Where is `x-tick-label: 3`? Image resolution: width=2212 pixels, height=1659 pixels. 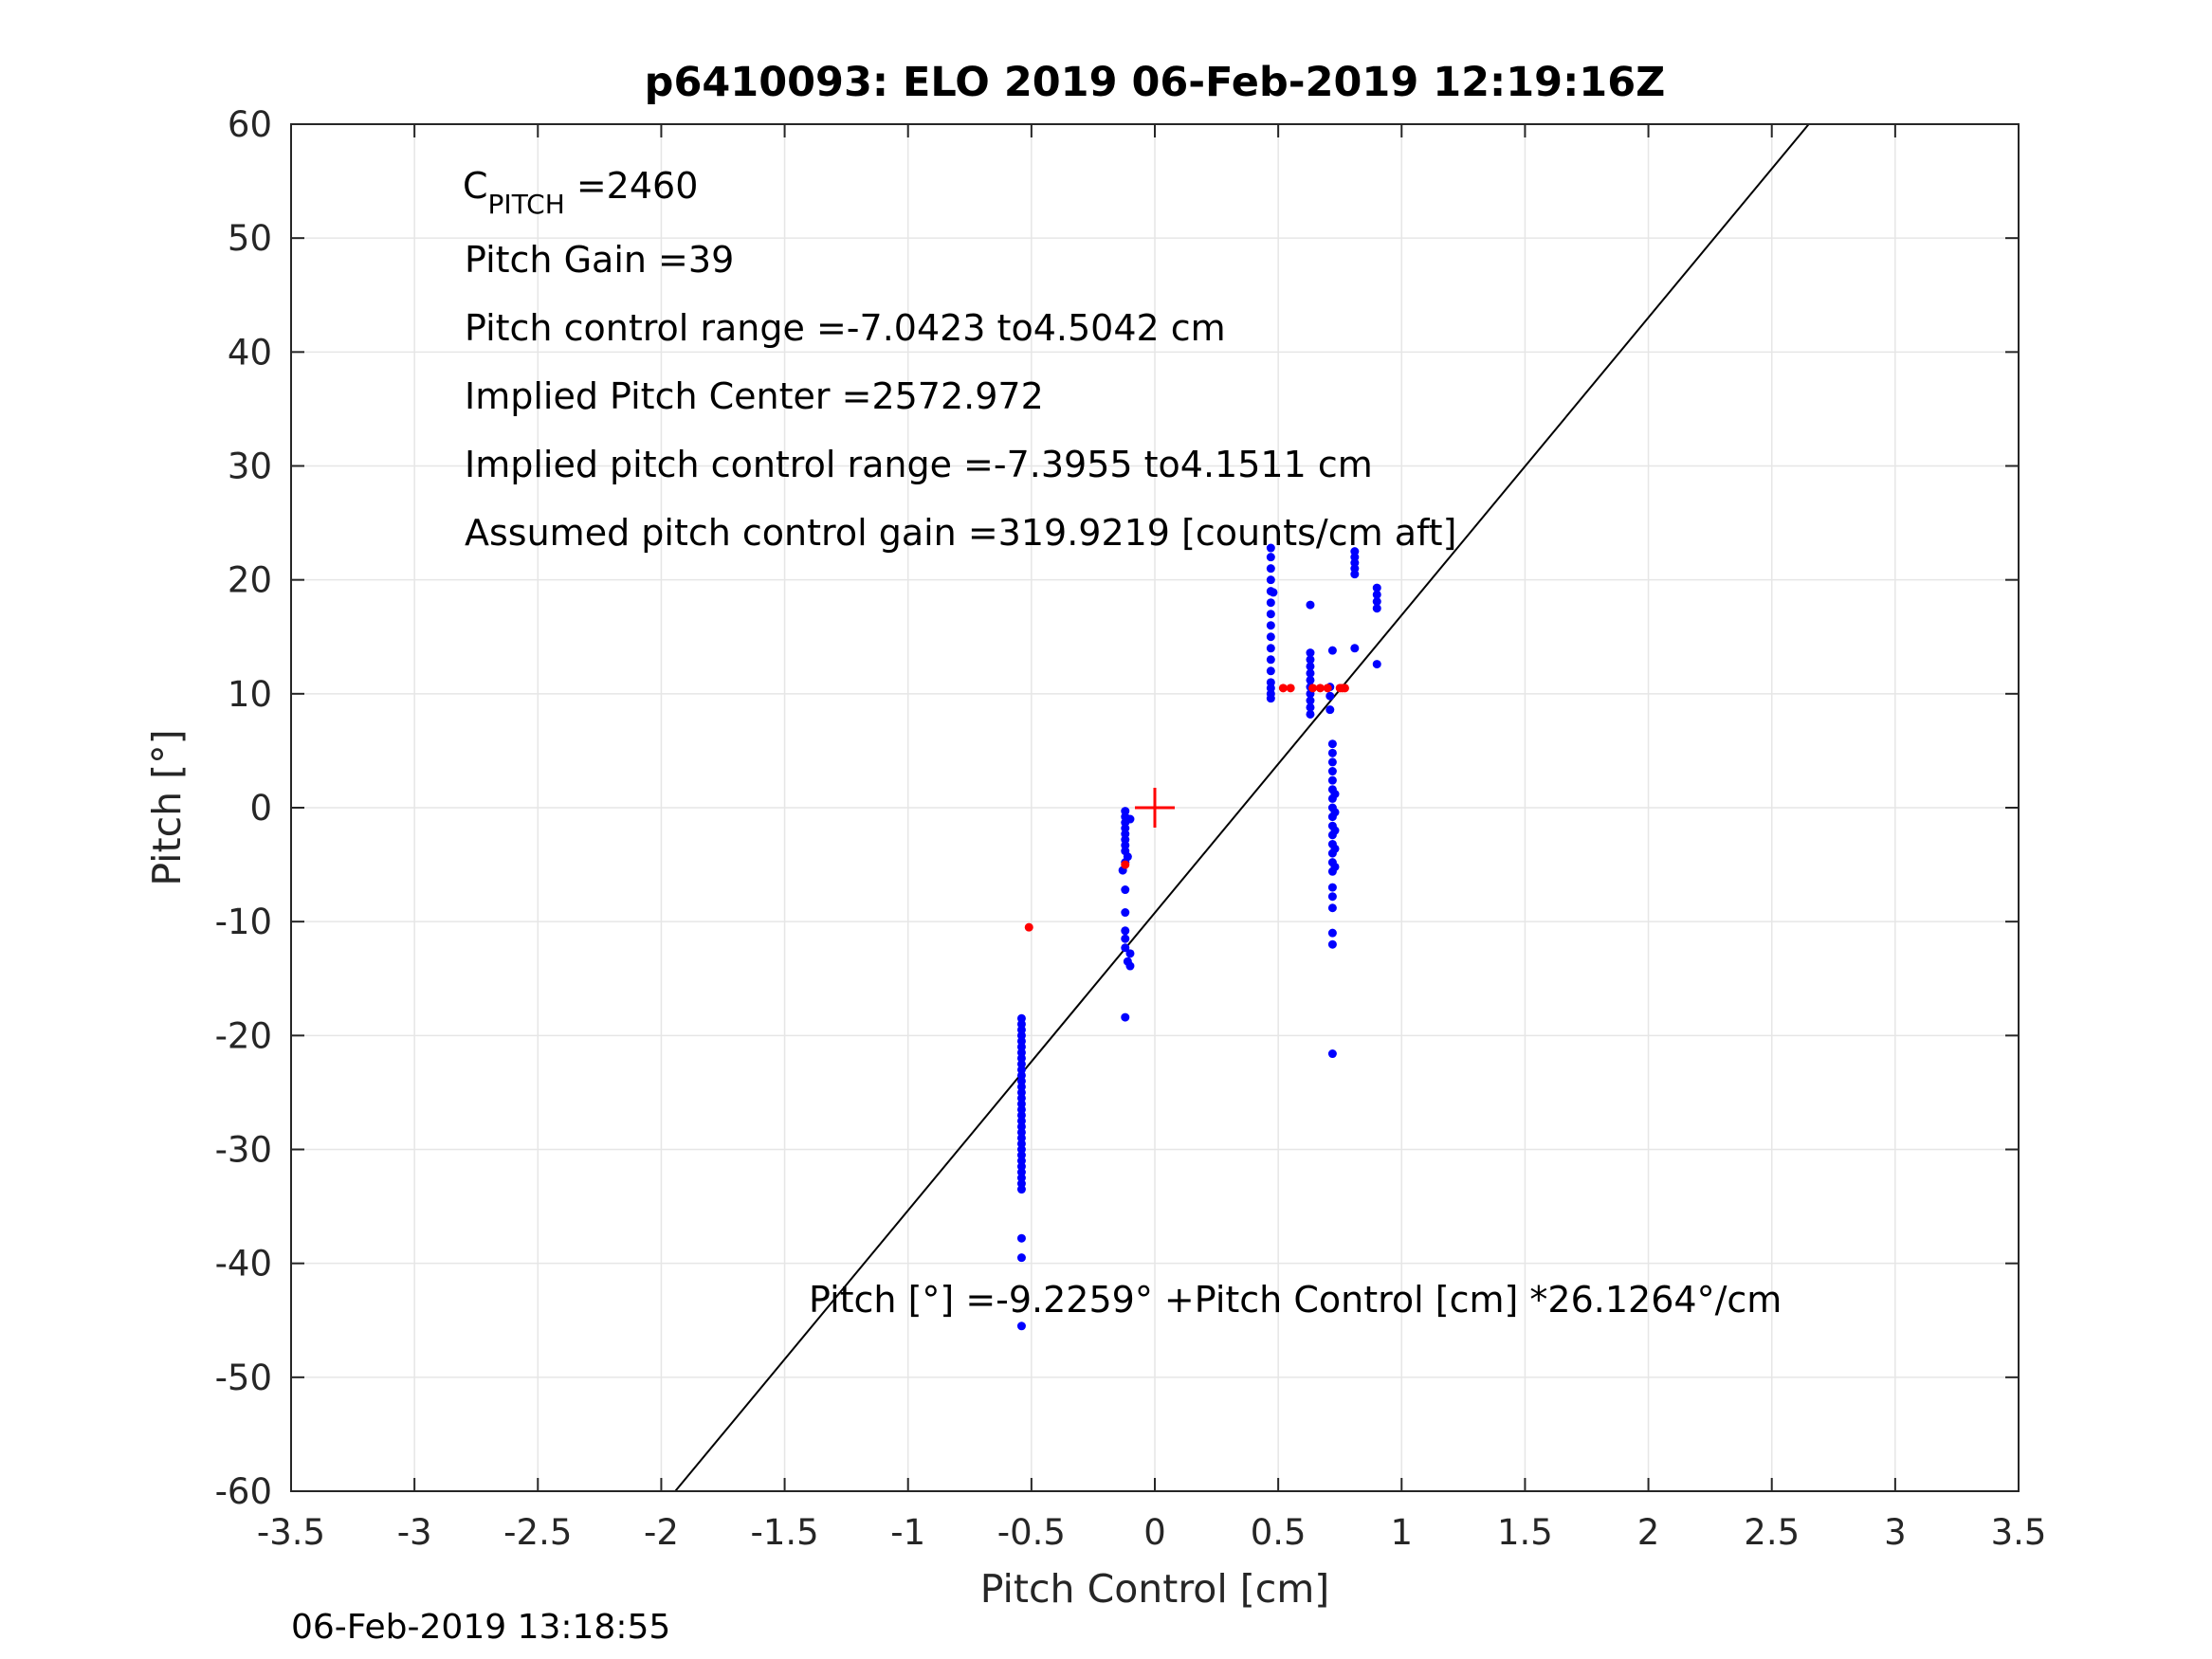 x-tick-label: 3 is located at coordinates (1895, 1532).